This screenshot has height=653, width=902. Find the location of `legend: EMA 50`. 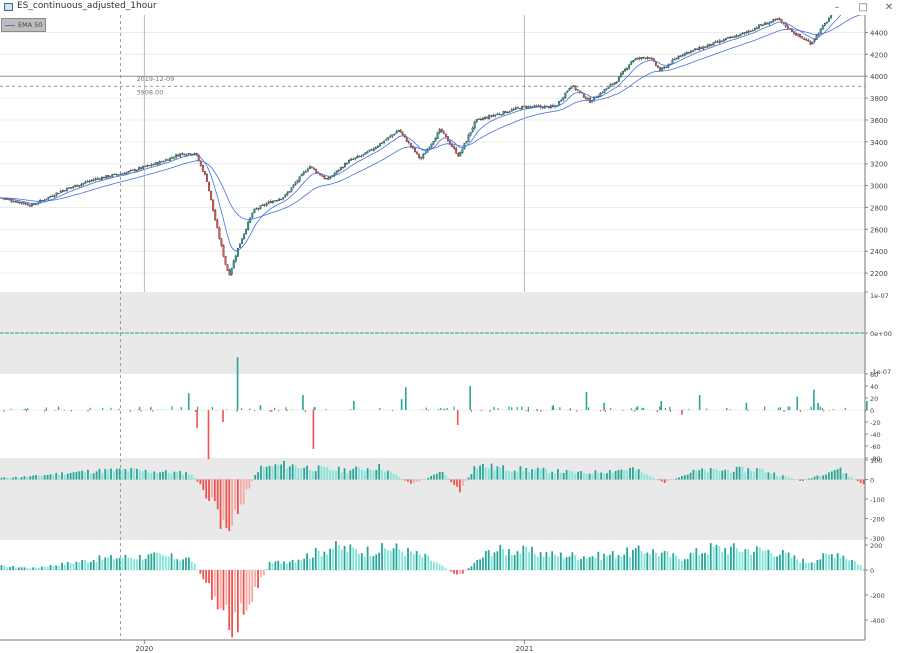

legend: EMA 50 is located at coordinates (23, 25).